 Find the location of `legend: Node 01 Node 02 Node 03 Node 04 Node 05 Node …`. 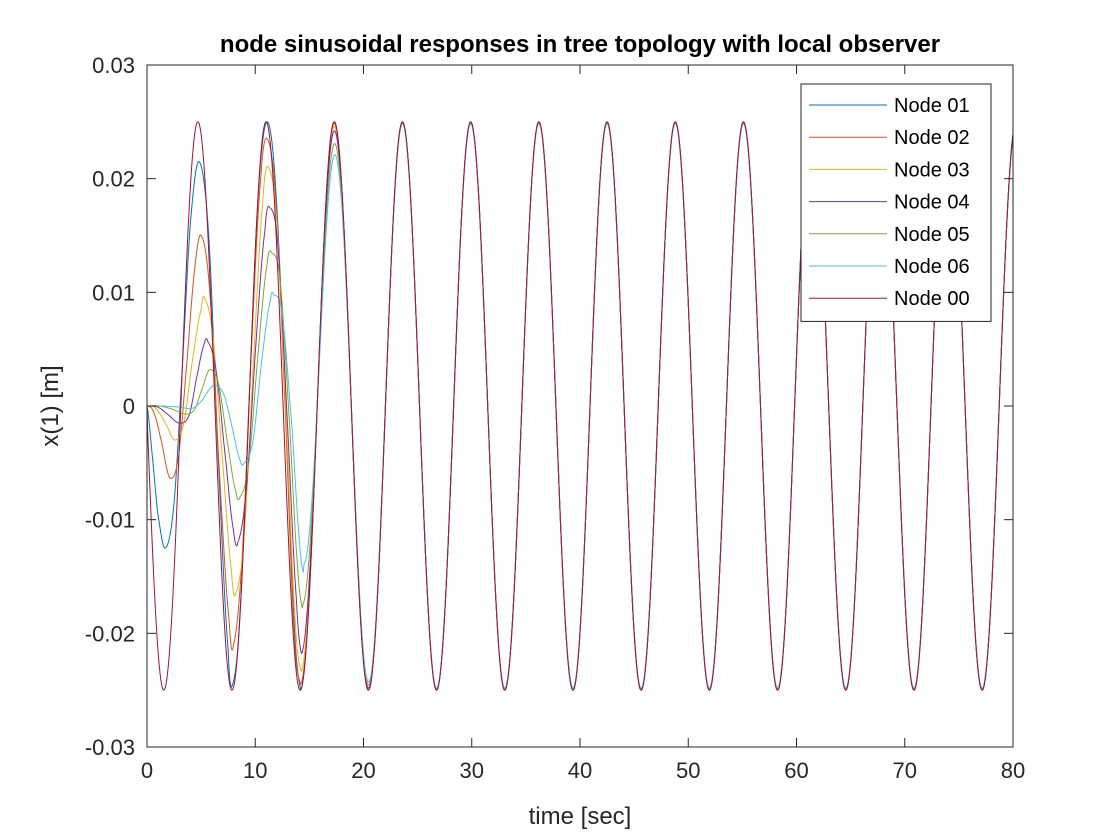

legend: Node 01 Node 02 Node 03 Node 04 Node 05 Node … is located at coordinates (896, 202).